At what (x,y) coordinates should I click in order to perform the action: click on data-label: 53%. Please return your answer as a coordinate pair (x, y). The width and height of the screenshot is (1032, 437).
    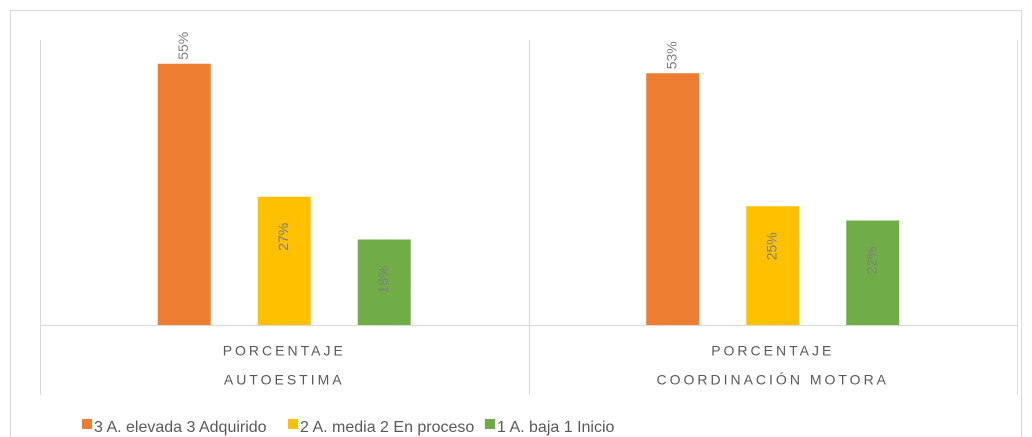
    Looking at the image, I should click on (671, 55).